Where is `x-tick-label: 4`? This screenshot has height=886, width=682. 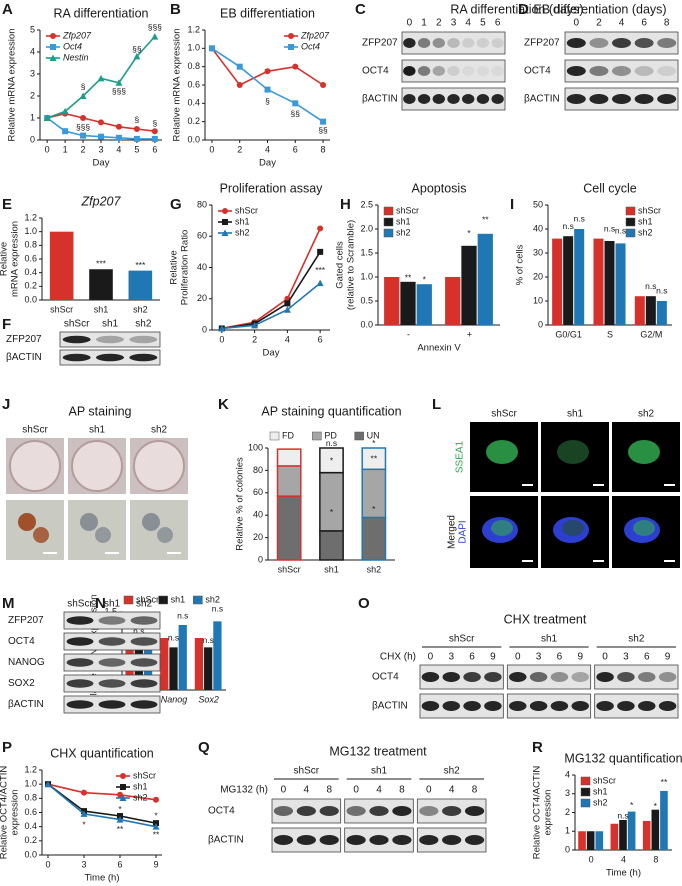 x-tick-label: 4 is located at coordinates (287, 339).